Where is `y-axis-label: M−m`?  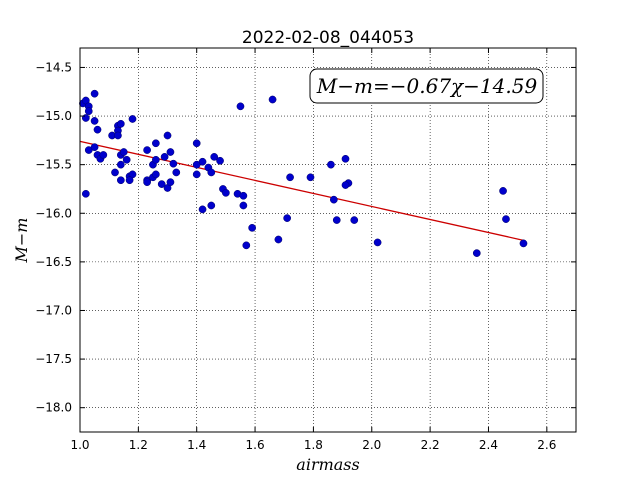
y-axis-label: M−m is located at coordinates (21, 241).